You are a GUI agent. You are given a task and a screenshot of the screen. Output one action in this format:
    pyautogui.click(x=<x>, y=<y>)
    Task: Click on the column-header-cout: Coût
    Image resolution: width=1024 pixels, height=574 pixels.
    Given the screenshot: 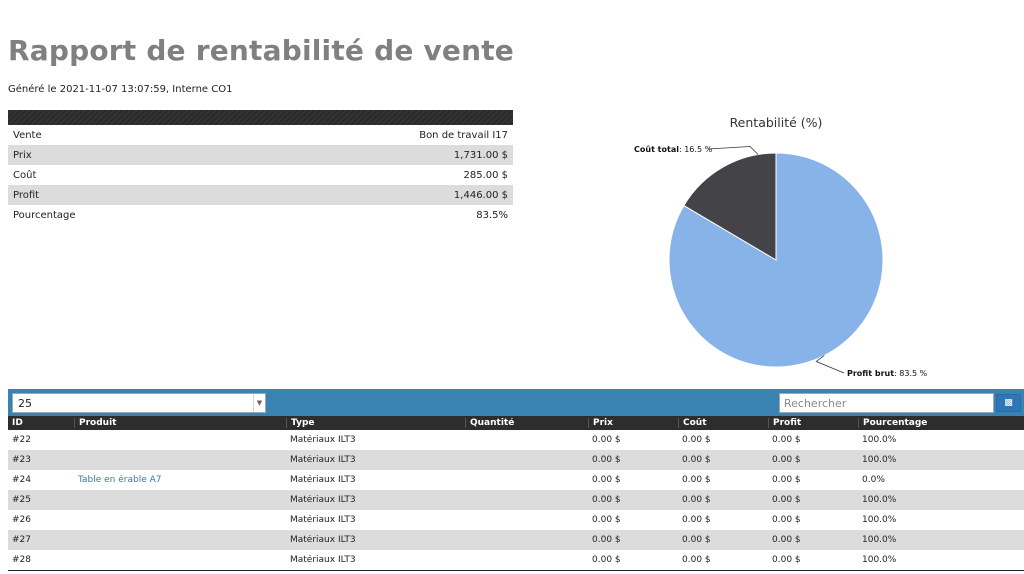 What is the action you would take?
    pyautogui.click(x=723, y=423)
    